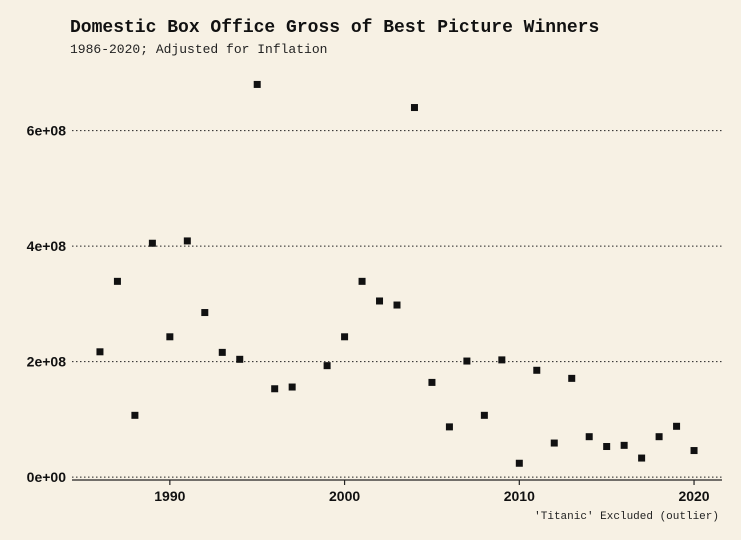 The image size is (741, 540). Describe the element at coordinates (47, 304) in the screenshot. I see `y-tick-labels: 0e+00 2e+08 4e+08 6e+08` at that location.